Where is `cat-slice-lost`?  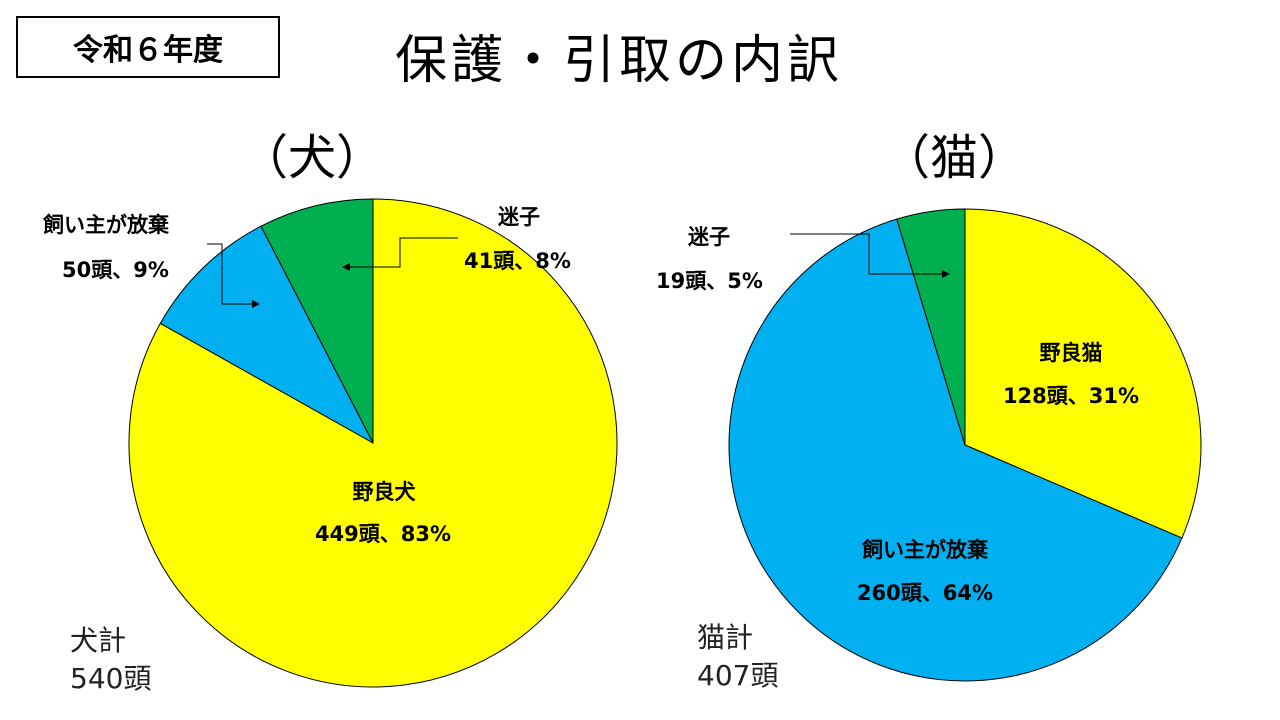
cat-slice-lost is located at coordinates (931, 327).